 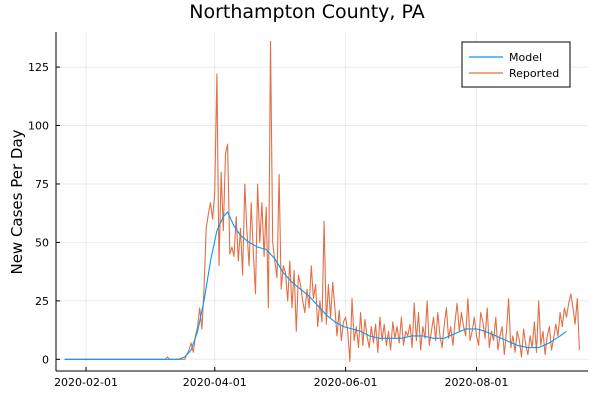 What do you see at coordinates (307, 12) in the screenshot?
I see `chart-title: Northampton County, PA` at bounding box center [307, 12].